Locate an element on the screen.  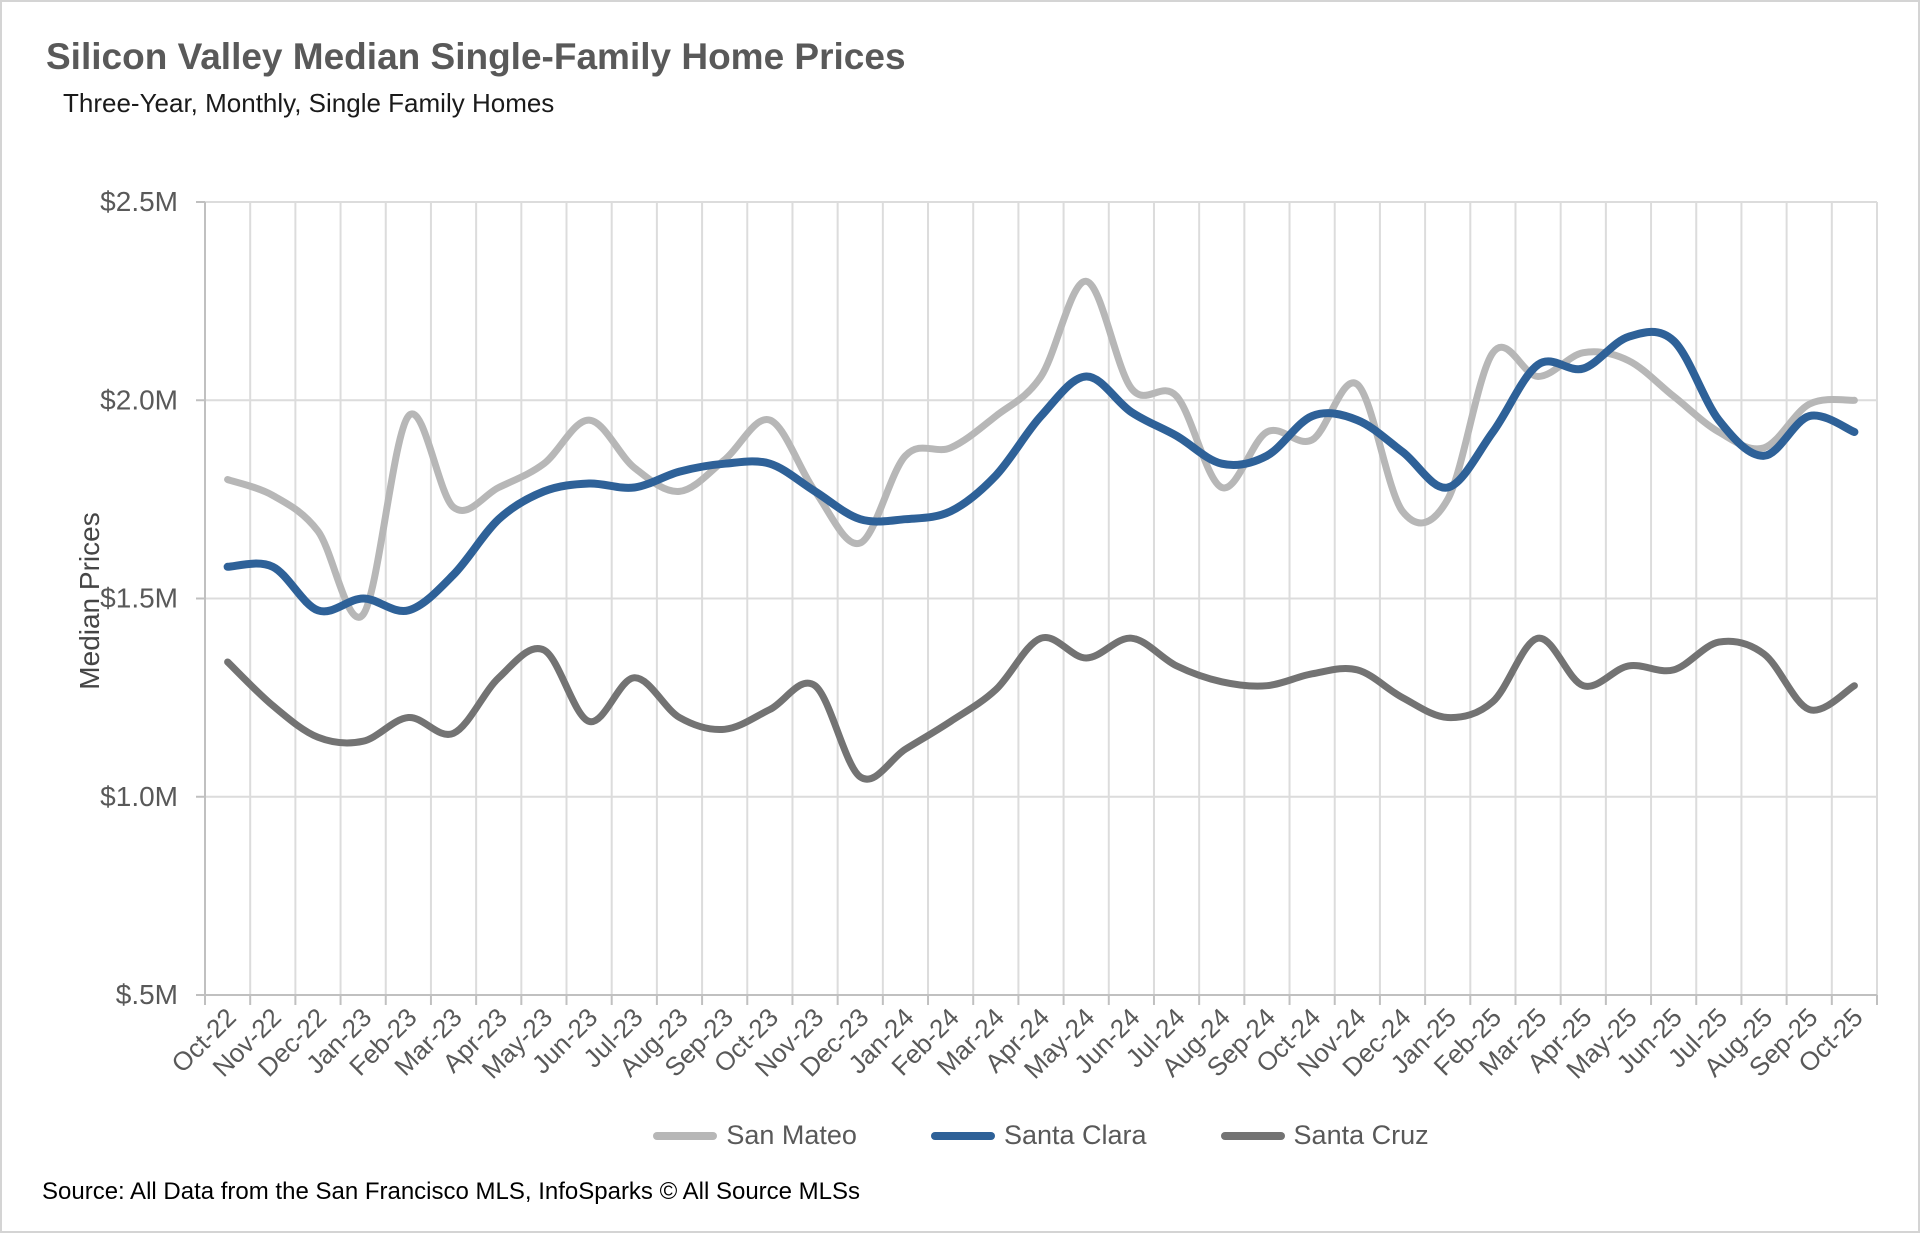
legend-label: Santa Clara is located at coordinates (1075, 1135).